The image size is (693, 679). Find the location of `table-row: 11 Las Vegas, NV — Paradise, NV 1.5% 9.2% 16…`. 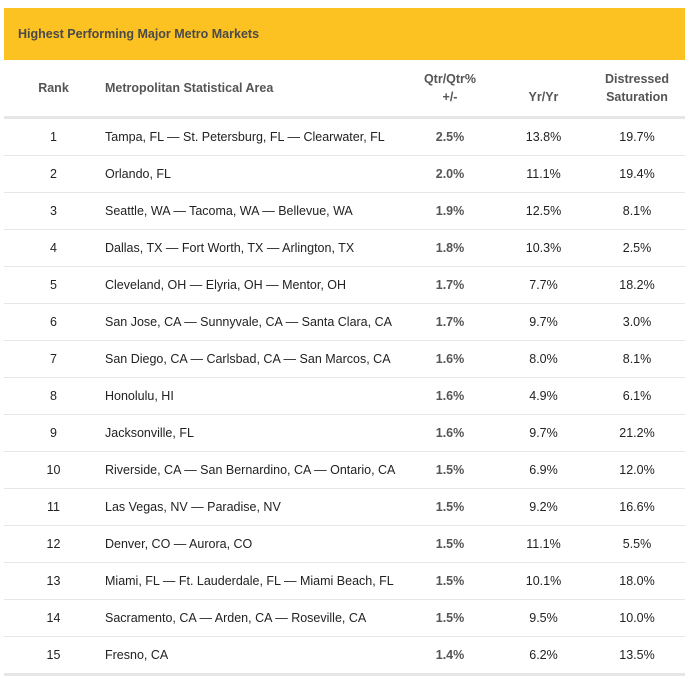

table-row: 11 Las Vegas, NV — Paradise, NV 1.5% 9.2% 16… is located at coordinates (344, 507).